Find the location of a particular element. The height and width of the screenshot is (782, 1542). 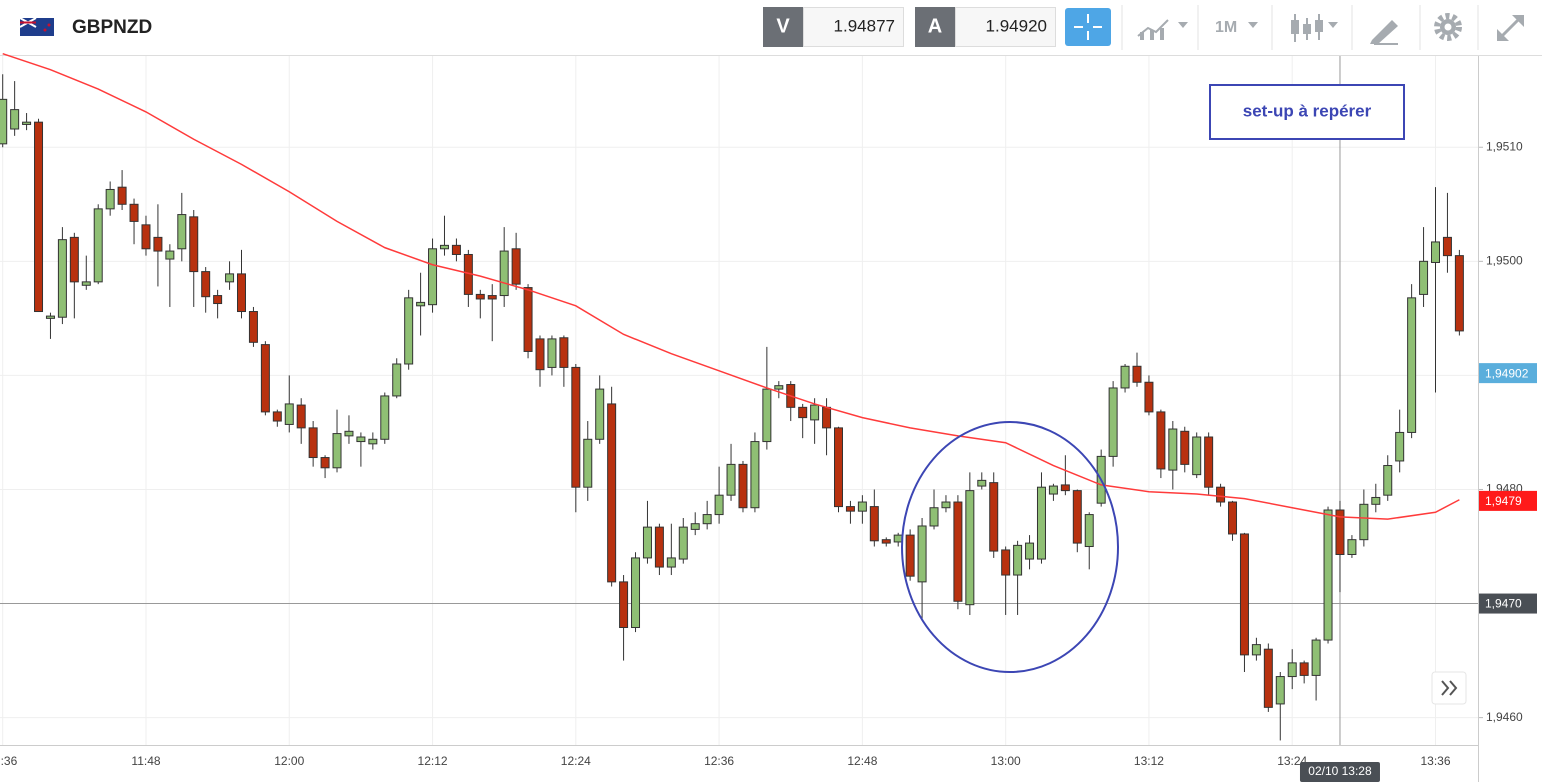

price-tag is located at coordinates (1508, 373).